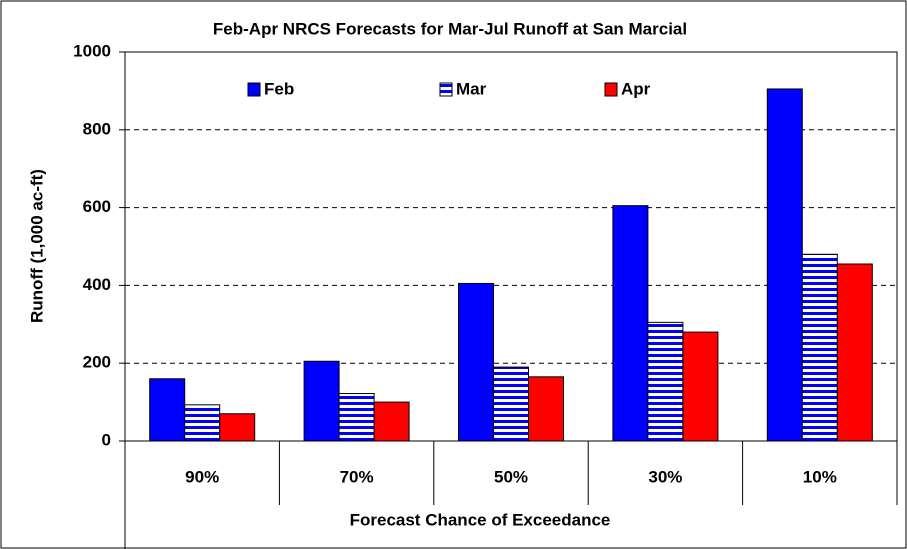 Image resolution: width=907 pixels, height=549 pixels. What do you see at coordinates (636, 88) in the screenshot?
I see `legend-label: Apr` at bounding box center [636, 88].